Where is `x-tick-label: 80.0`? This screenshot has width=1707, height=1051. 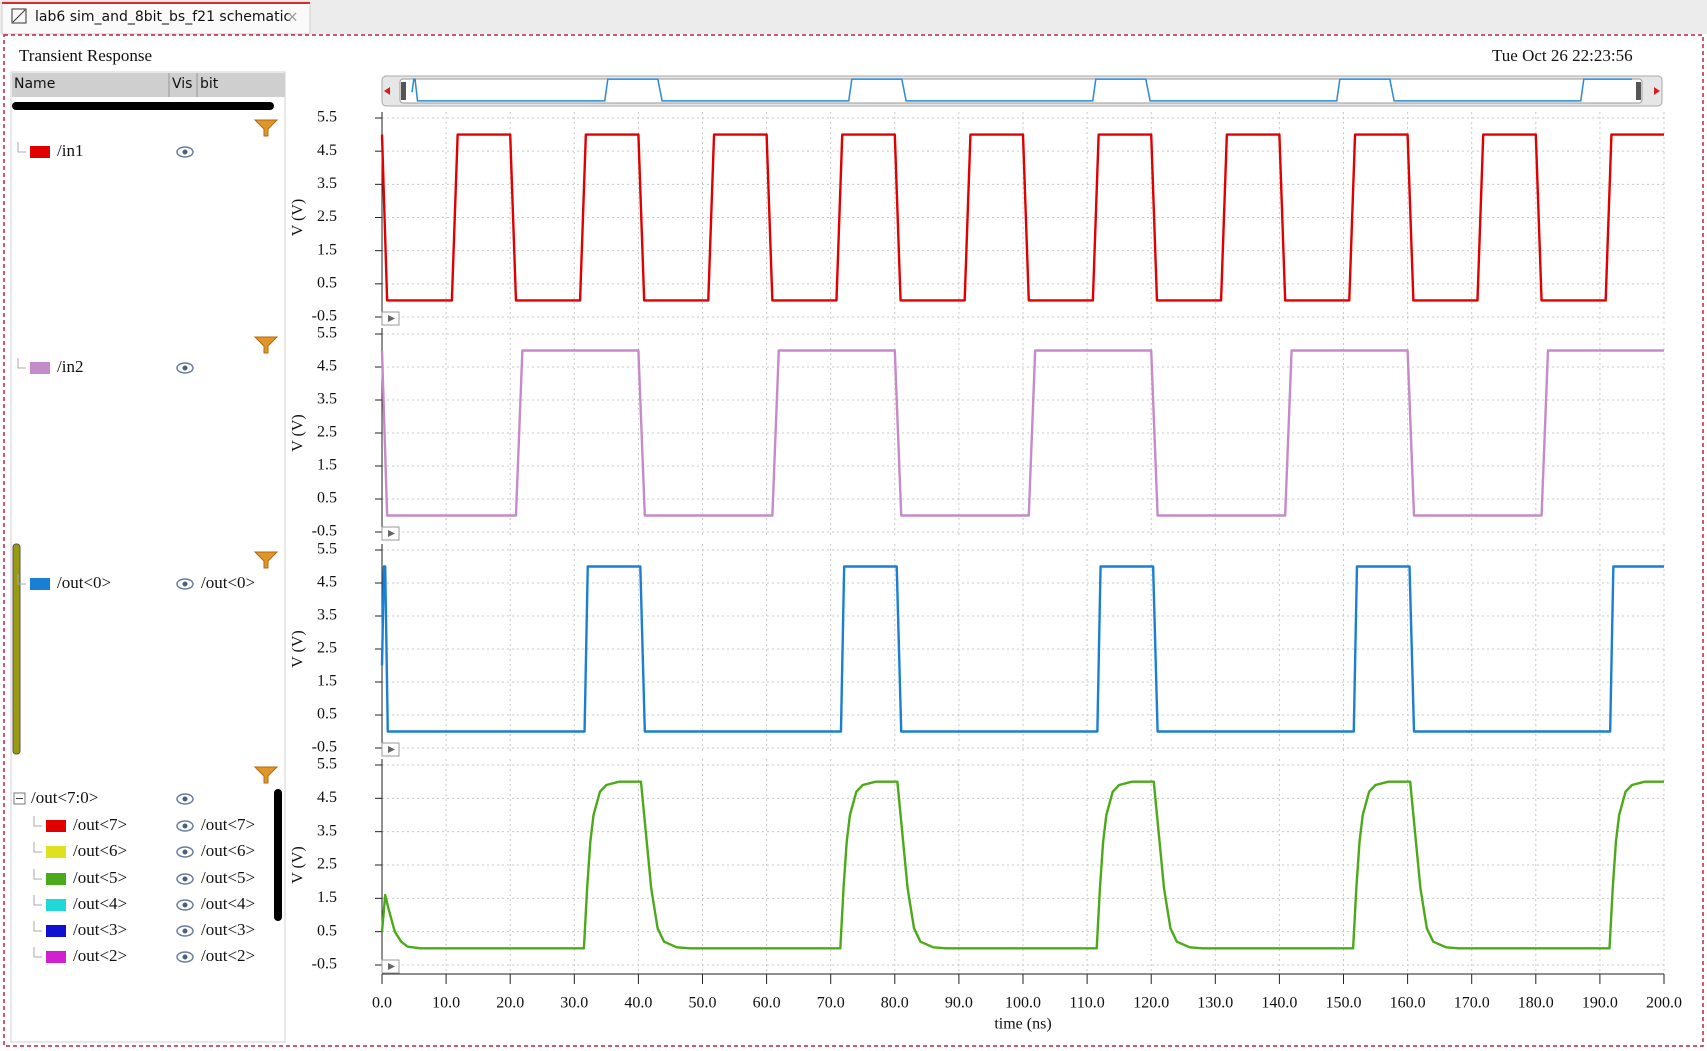 x-tick-label: 80.0 is located at coordinates (895, 1003).